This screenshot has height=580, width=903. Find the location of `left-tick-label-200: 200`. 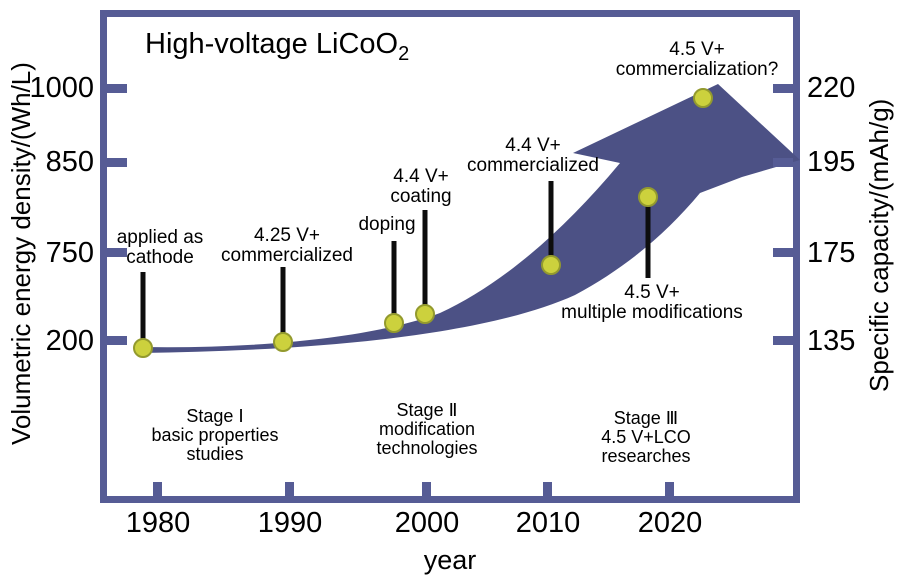

left-tick-label-200: 200 is located at coordinates (69, 341).